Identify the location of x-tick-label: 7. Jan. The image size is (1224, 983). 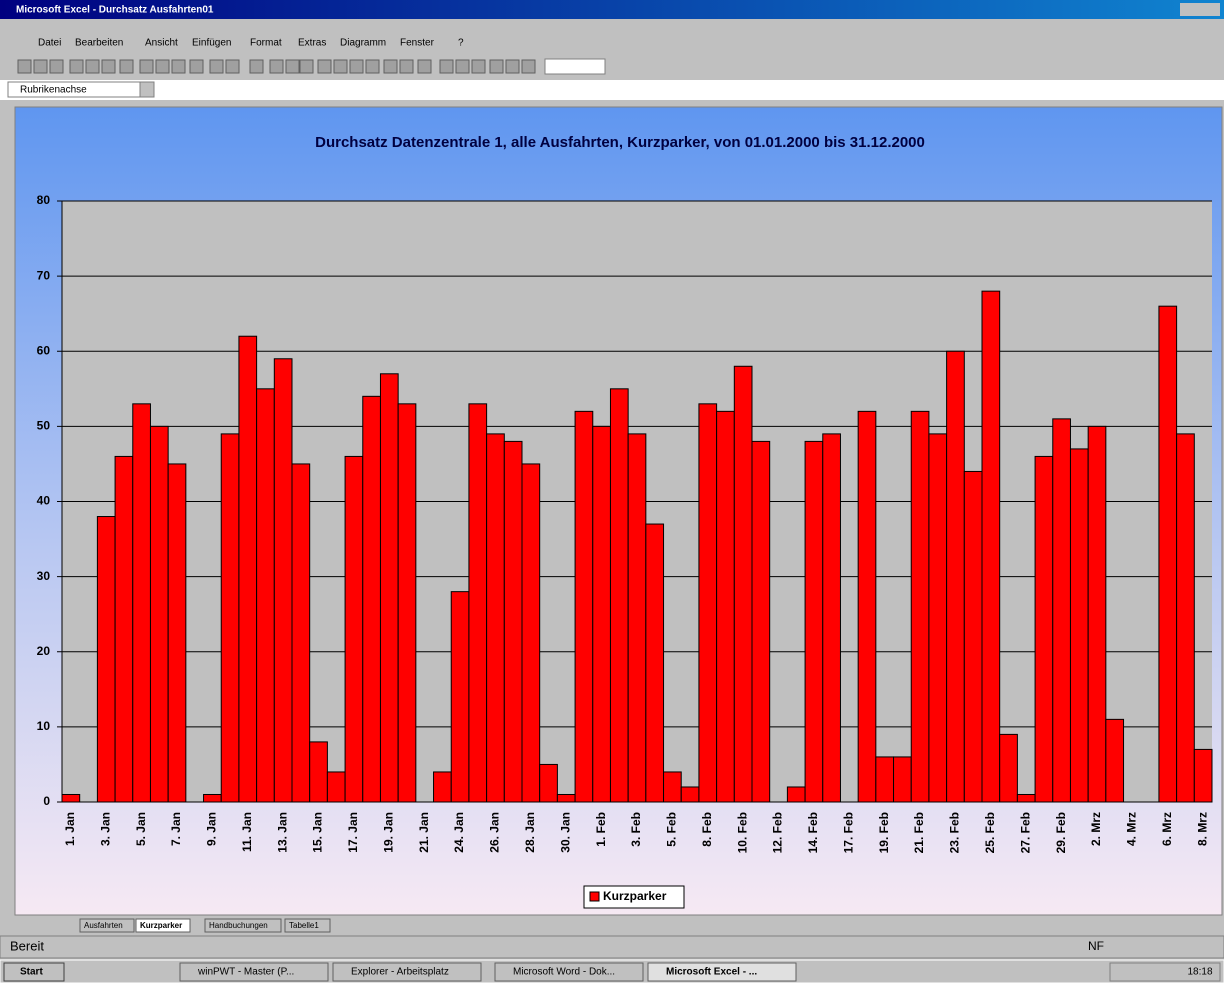
(176, 829).